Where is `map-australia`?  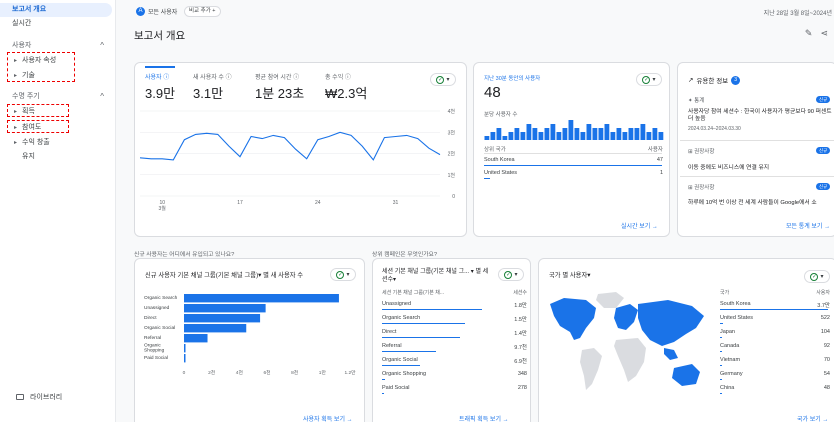
map-australia is located at coordinates (686, 375).